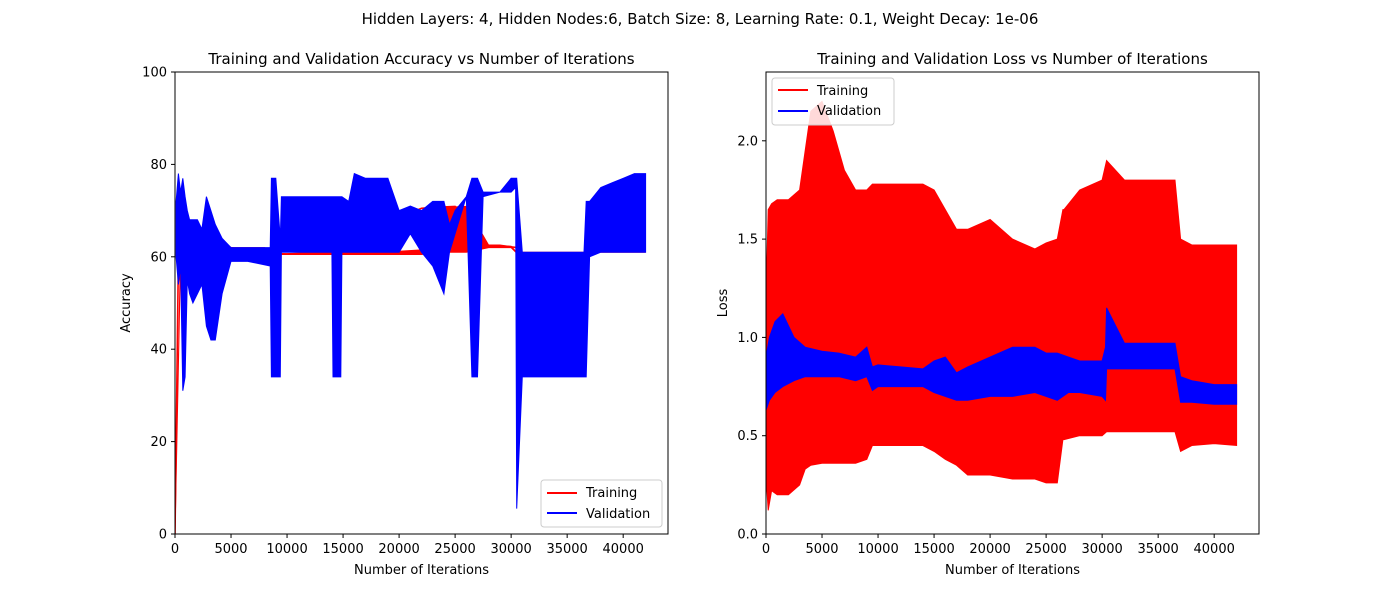 This screenshot has height=600, width=1400. I want to click on loss-legend-training-label: Training, so click(842, 91).